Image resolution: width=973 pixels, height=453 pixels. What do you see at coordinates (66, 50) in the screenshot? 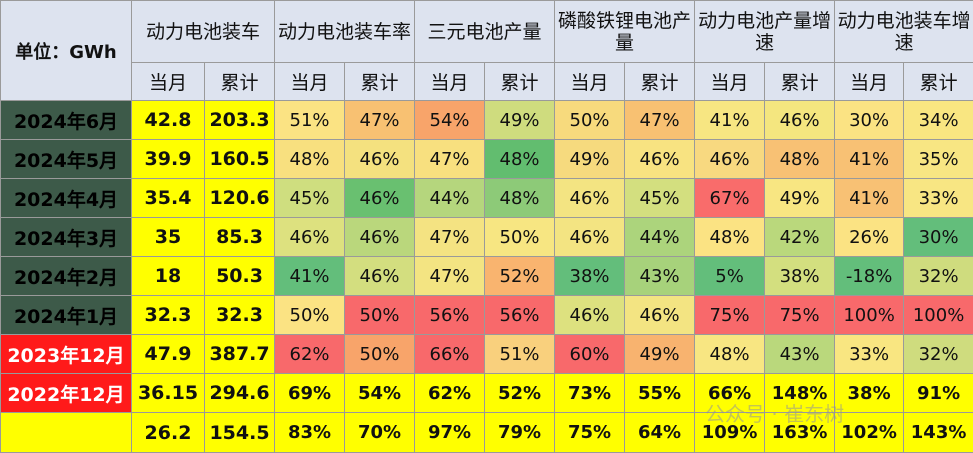
I see `unit-label: 单位：GWh` at bounding box center [66, 50].